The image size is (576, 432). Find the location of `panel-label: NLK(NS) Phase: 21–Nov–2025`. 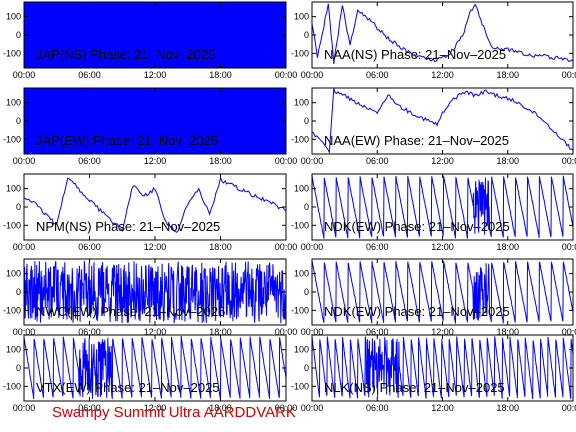

panel-label: NLK(NS) Phase: 21–Nov–2025 is located at coordinates (414, 387).